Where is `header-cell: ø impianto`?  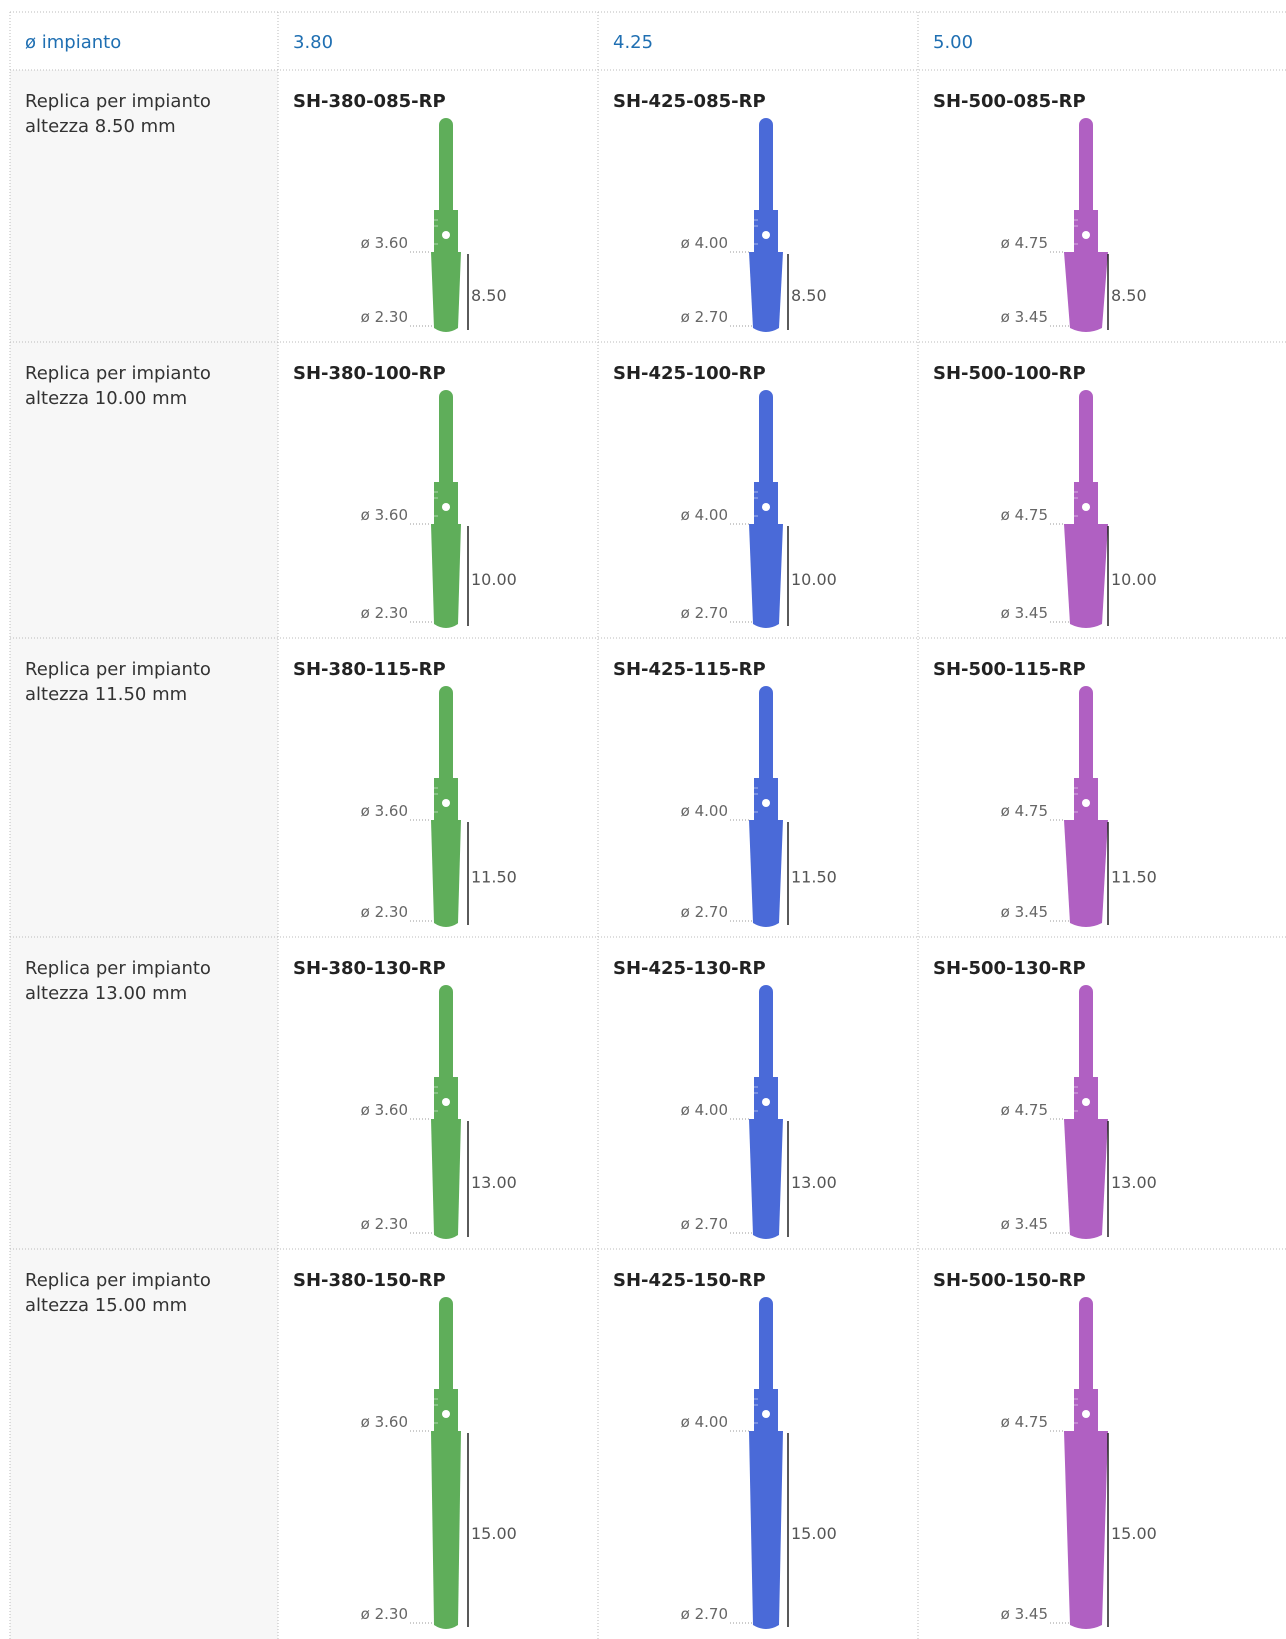
header-cell: ø impianto is located at coordinates (73, 42).